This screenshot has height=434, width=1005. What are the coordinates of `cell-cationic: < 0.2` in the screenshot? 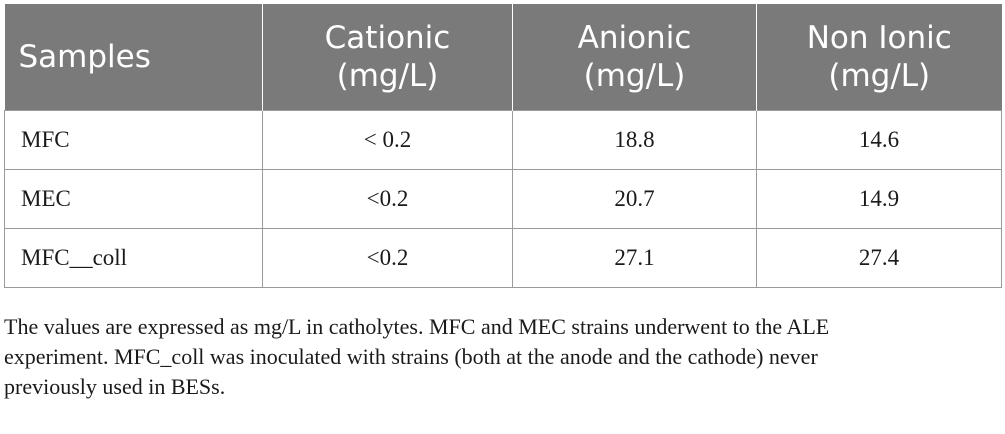 It's located at (387, 140).